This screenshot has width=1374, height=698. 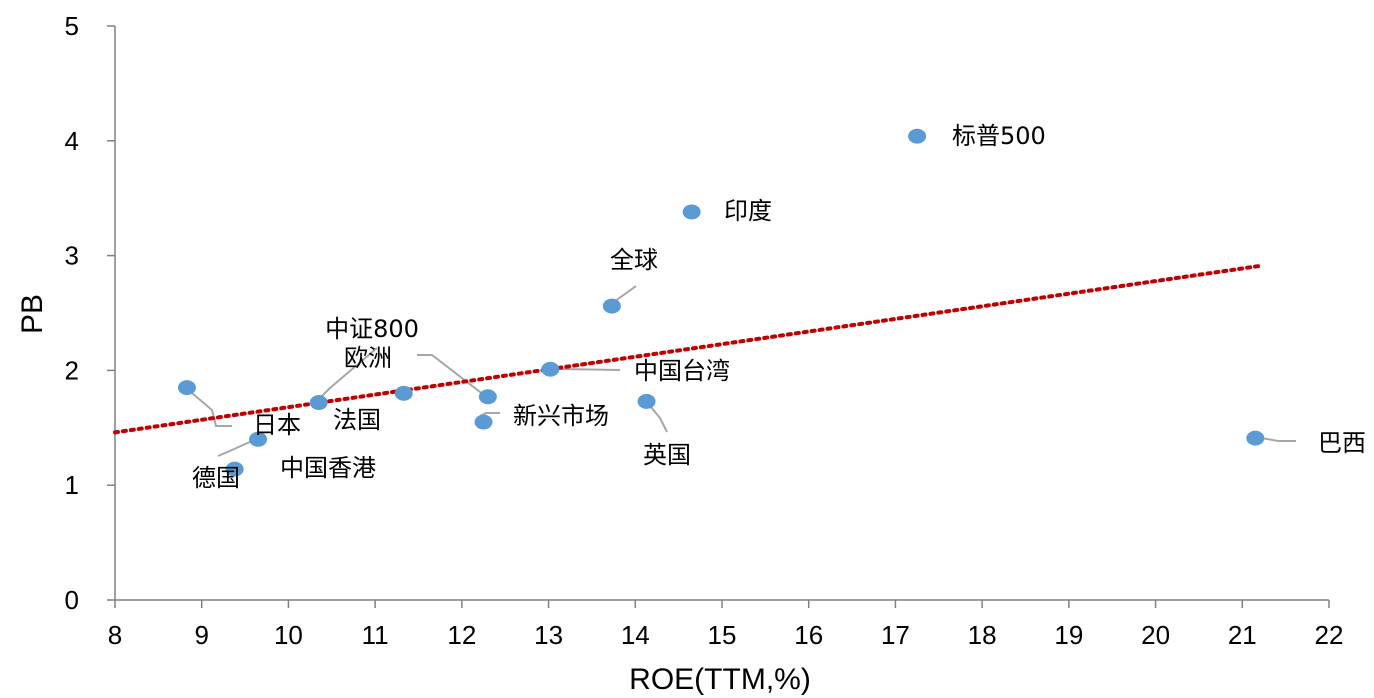 What do you see at coordinates (1155, 635) in the screenshot?
I see `x-tick-label: 20` at bounding box center [1155, 635].